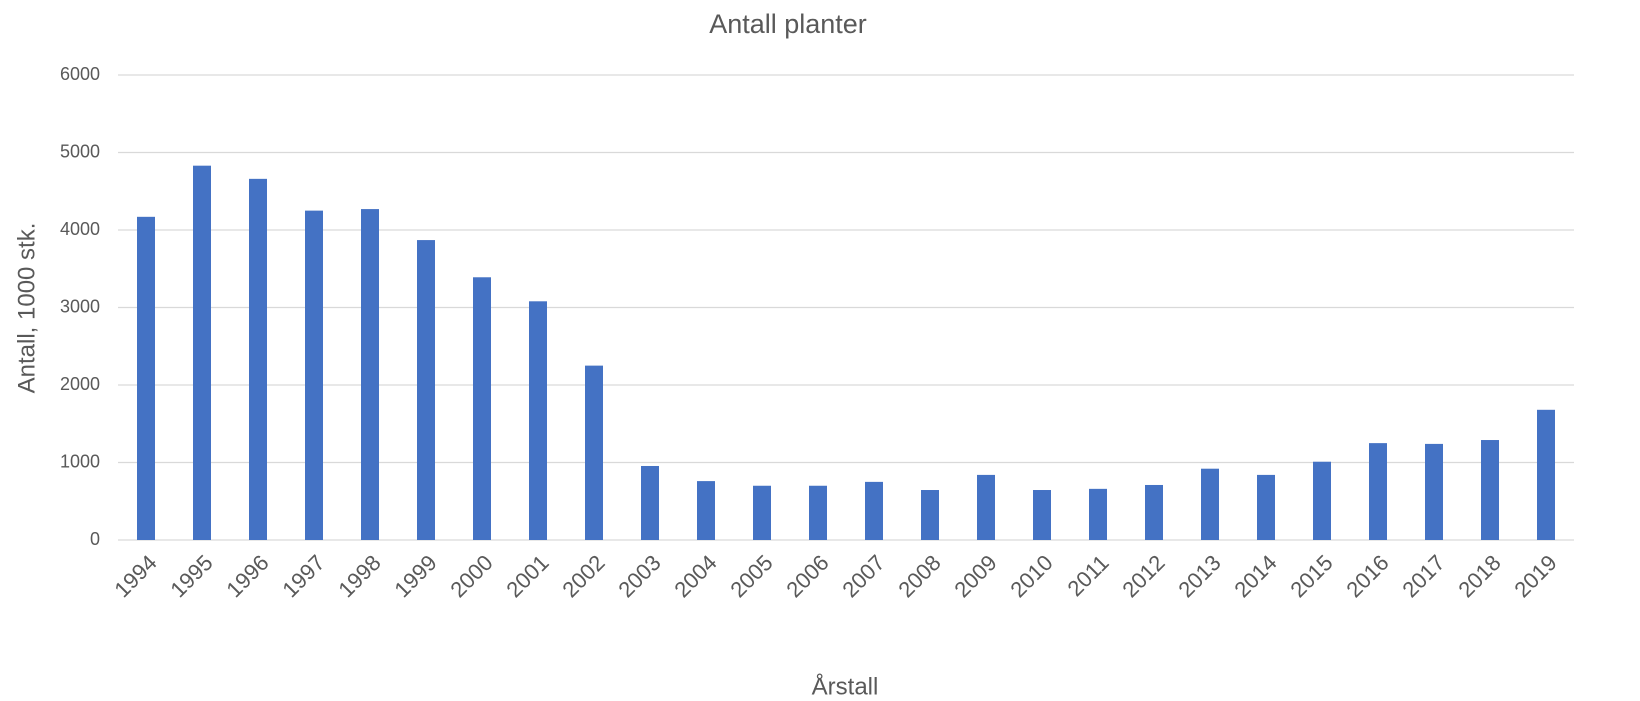 The width and height of the screenshot is (1640, 701). I want to click on x-tick-label: 1995, so click(191, 576).